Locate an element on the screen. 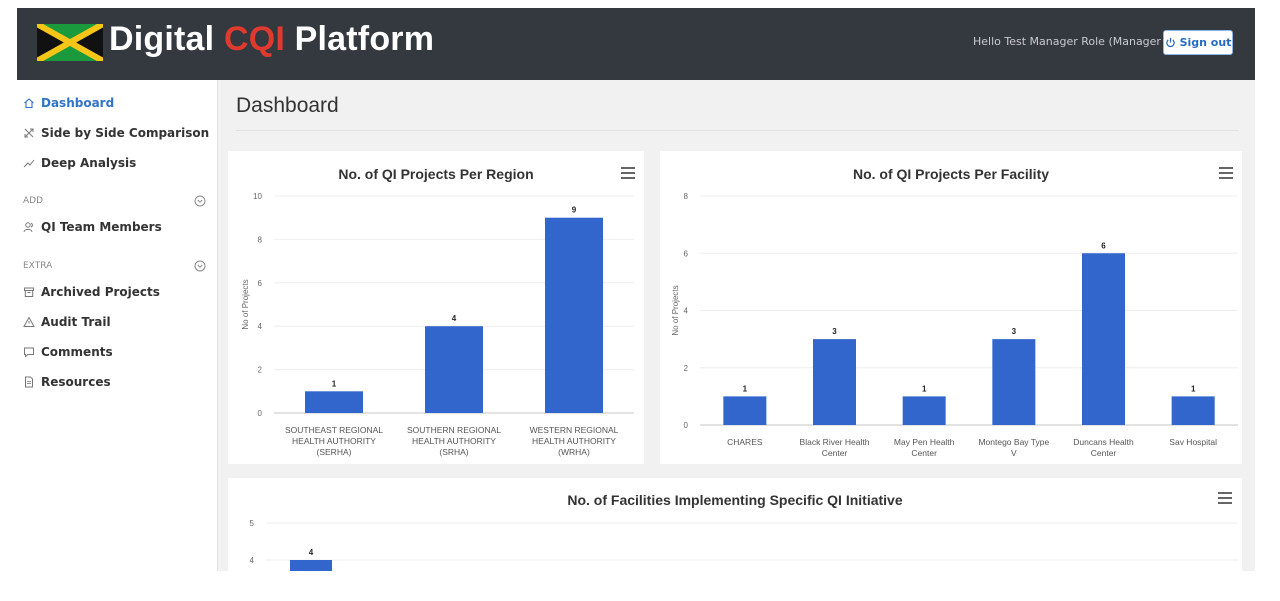  category-label: Duncans Health is located at coordinates (1103, 442).